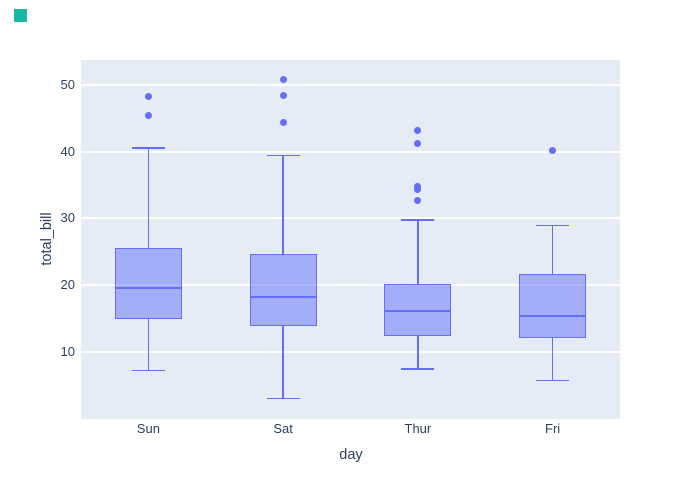  Describe the element at coordinates (148, 283) in the screenshot. I see `box-sun` at that location.